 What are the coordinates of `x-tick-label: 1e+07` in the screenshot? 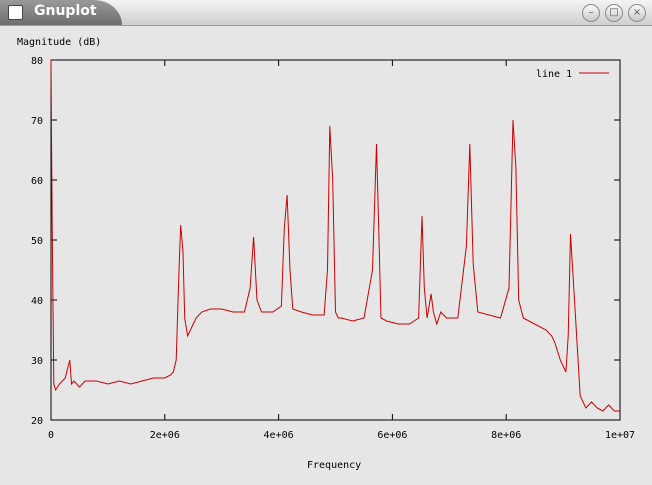 It's located at (620, 435).